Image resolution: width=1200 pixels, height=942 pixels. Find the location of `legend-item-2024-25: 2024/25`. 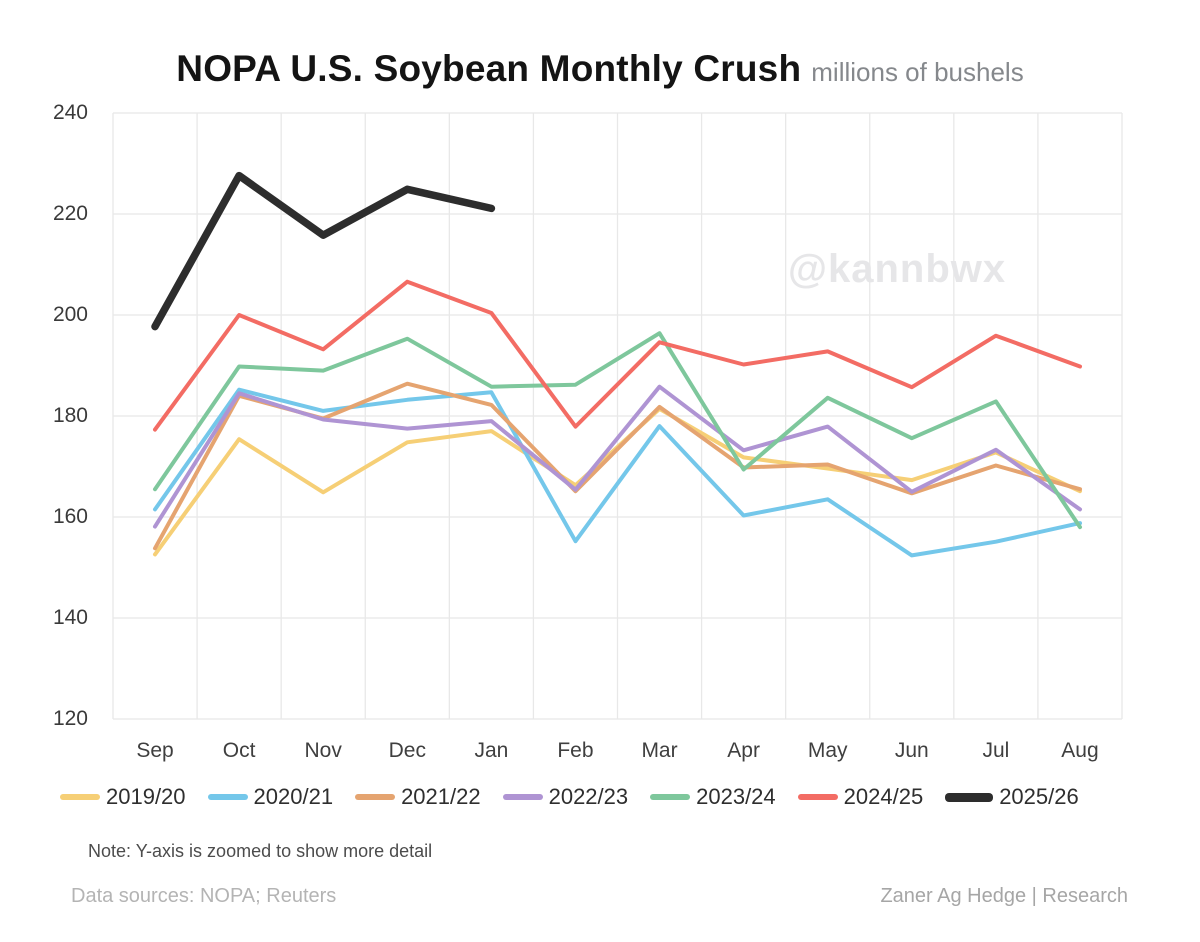

legend-item-2024-25: 2024/25 is located at coordinates (860, 797).